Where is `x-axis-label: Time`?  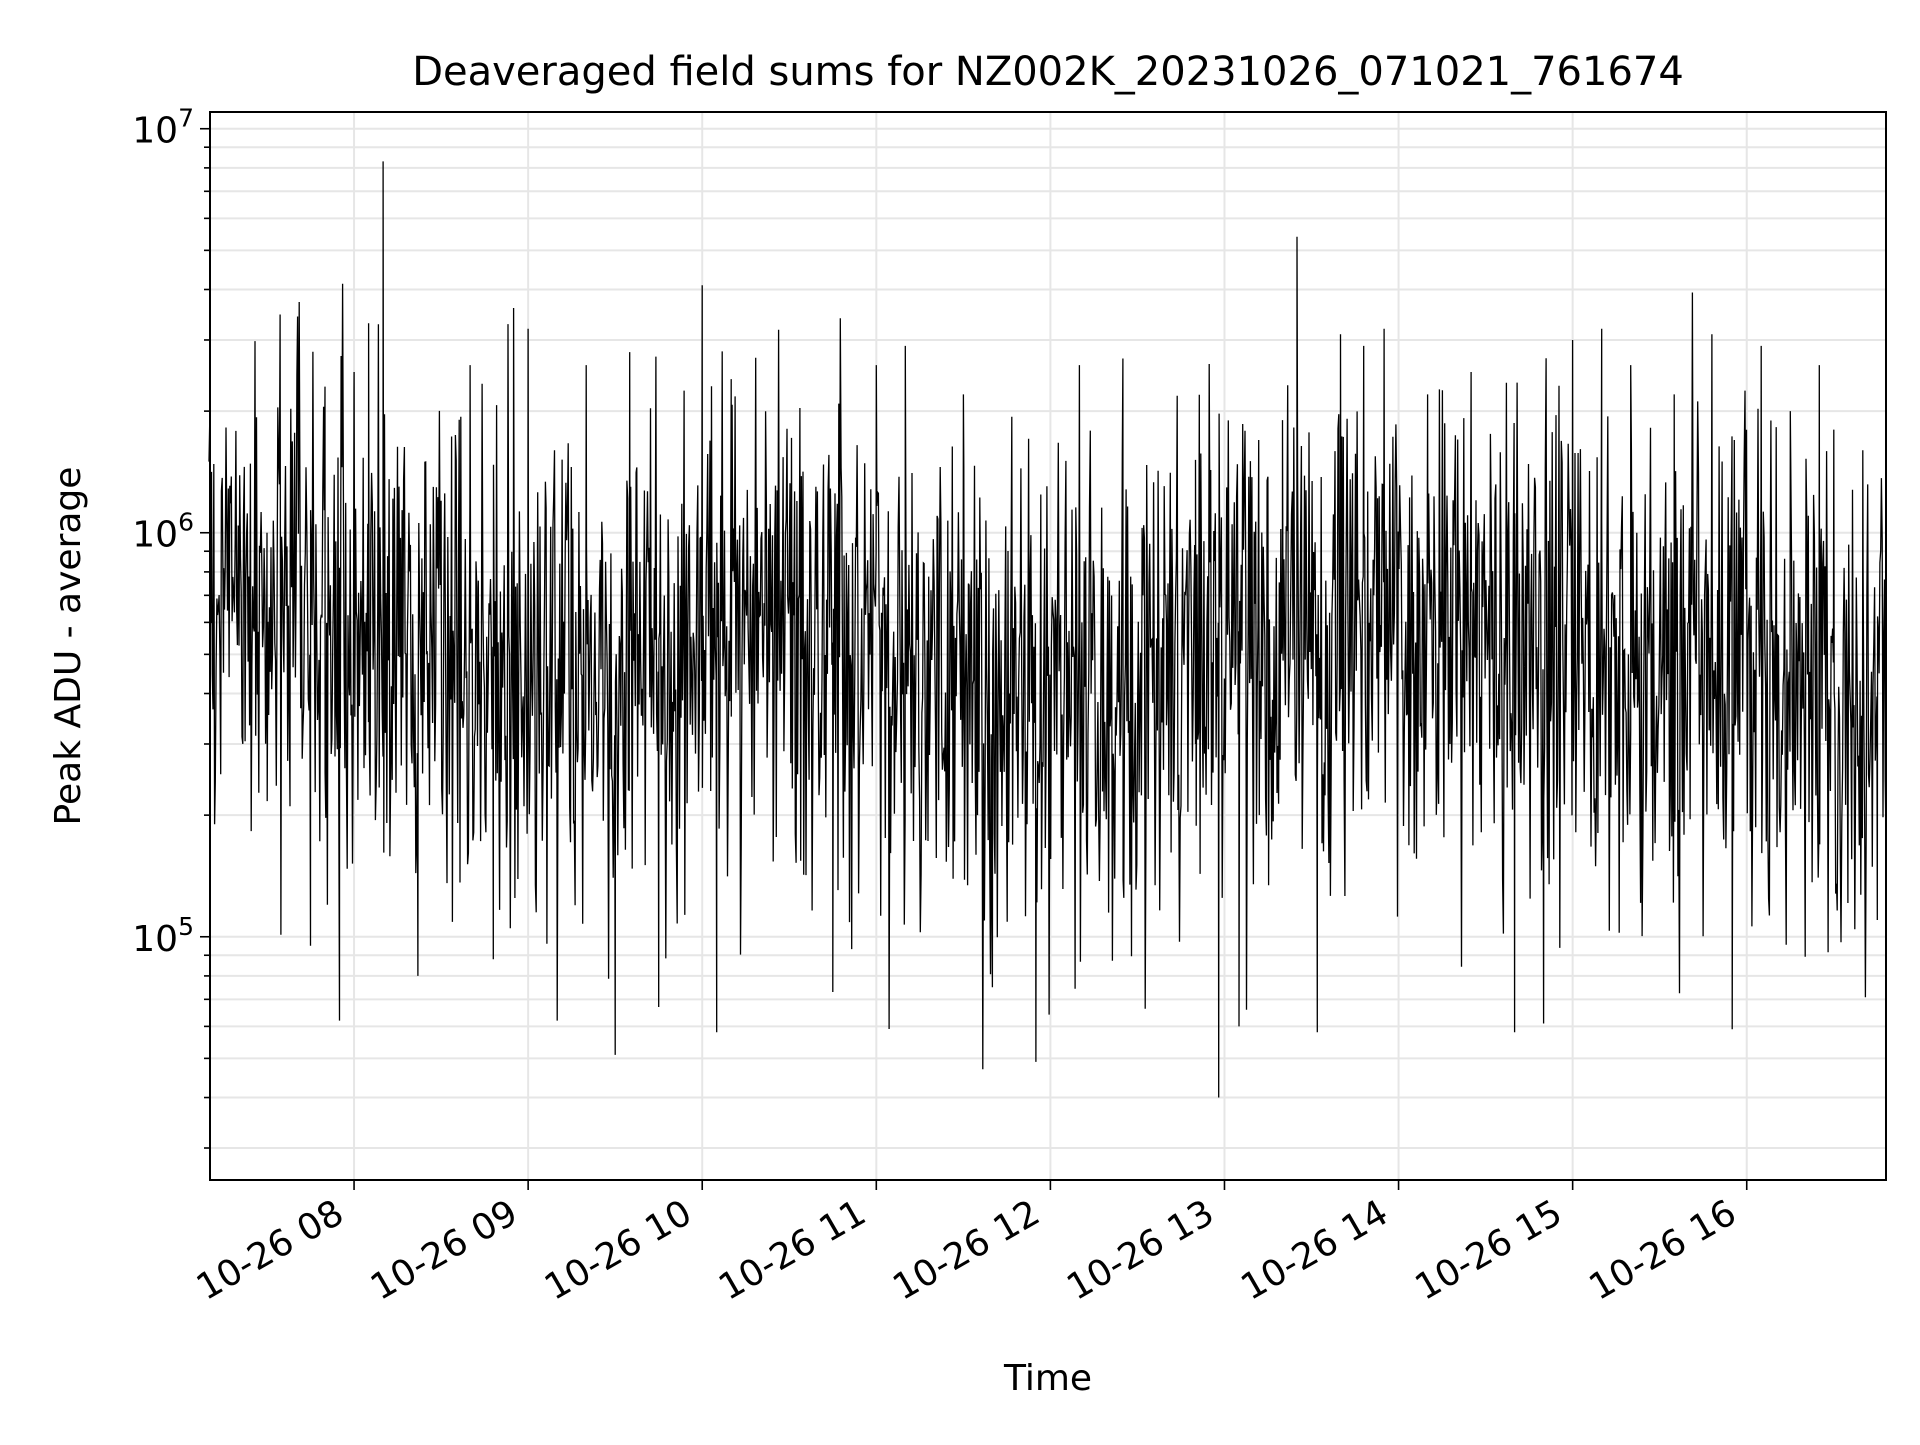 x-axis-label: Time is located at coordinates (1047, 1378).